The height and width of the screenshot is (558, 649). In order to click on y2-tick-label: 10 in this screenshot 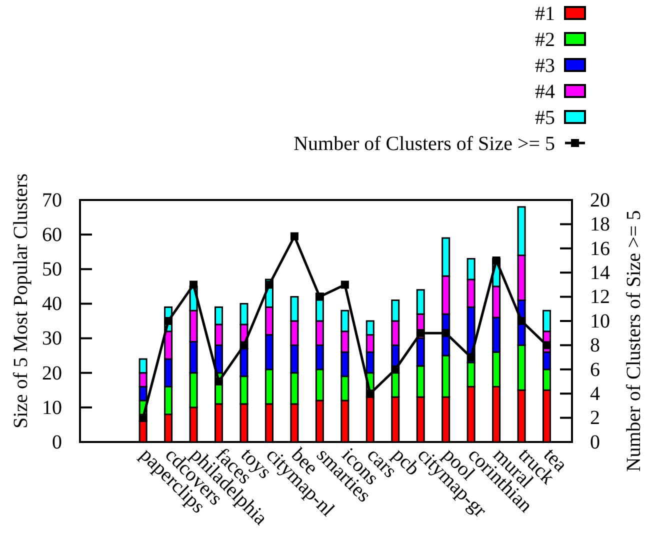, I will do `click(600, 321)`.